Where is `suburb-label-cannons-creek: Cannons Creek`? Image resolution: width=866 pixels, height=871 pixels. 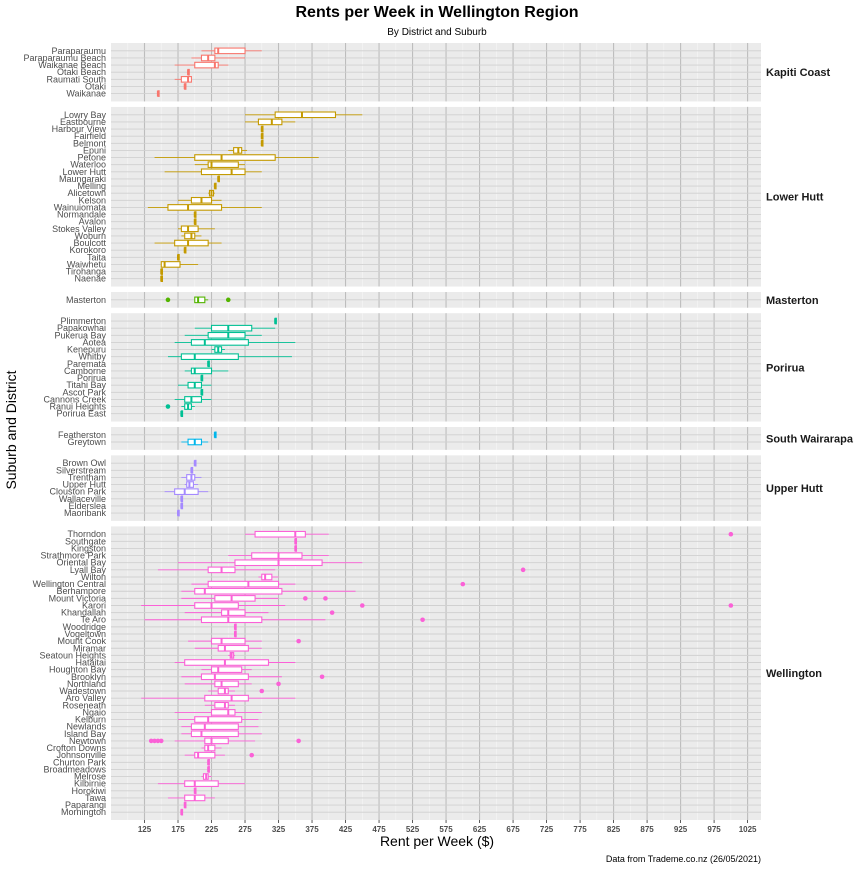 suburb-label-cannons-creek: Cannons Creek is located at coordinates (74, 399).